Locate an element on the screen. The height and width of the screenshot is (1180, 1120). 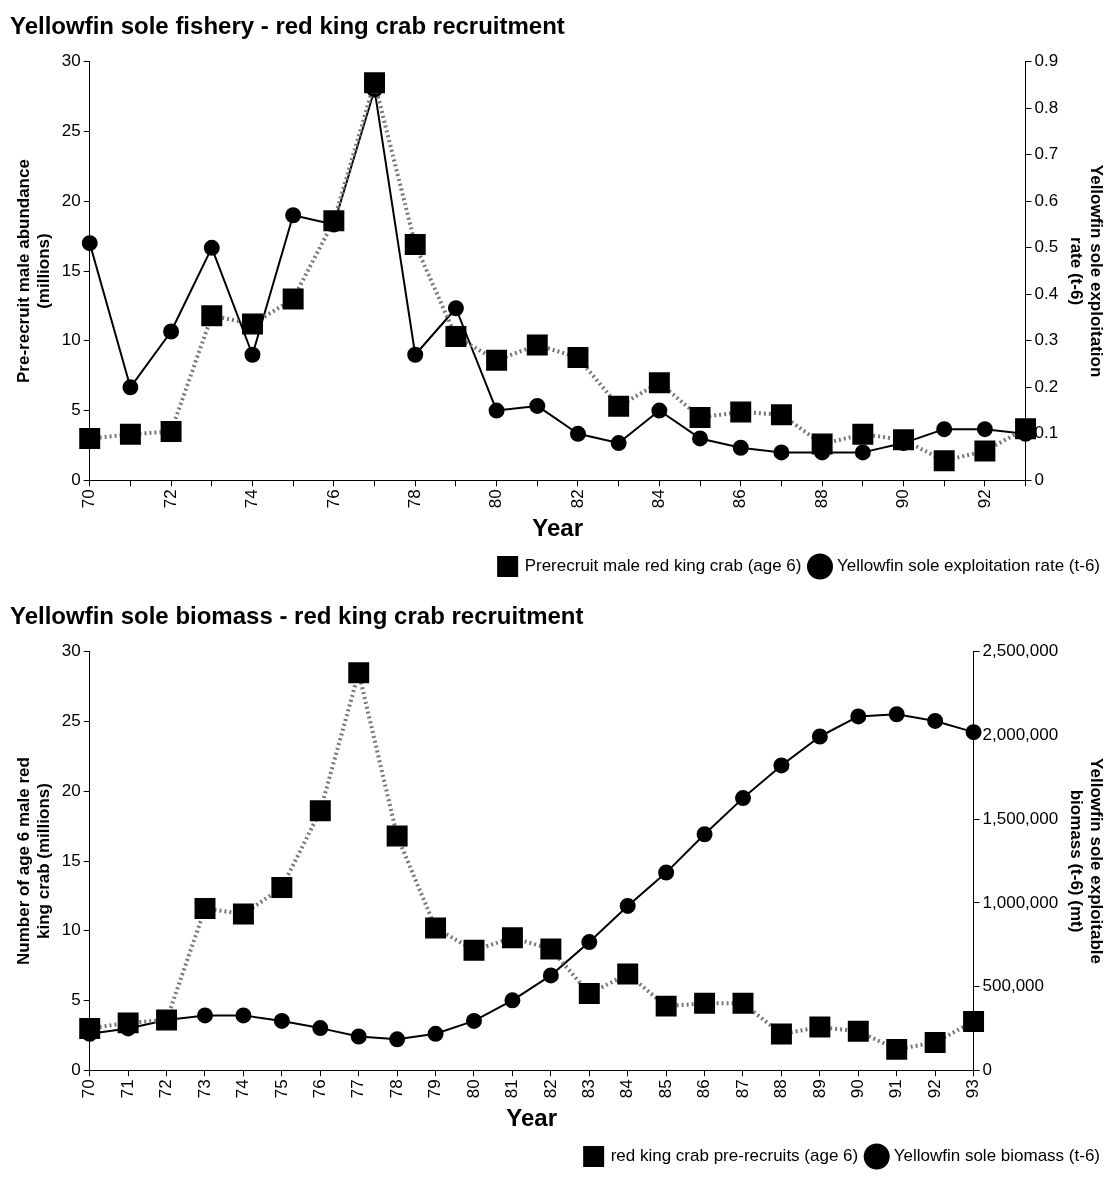
y2-tick-label: 0.3 is located at coordinates (1046, 340).